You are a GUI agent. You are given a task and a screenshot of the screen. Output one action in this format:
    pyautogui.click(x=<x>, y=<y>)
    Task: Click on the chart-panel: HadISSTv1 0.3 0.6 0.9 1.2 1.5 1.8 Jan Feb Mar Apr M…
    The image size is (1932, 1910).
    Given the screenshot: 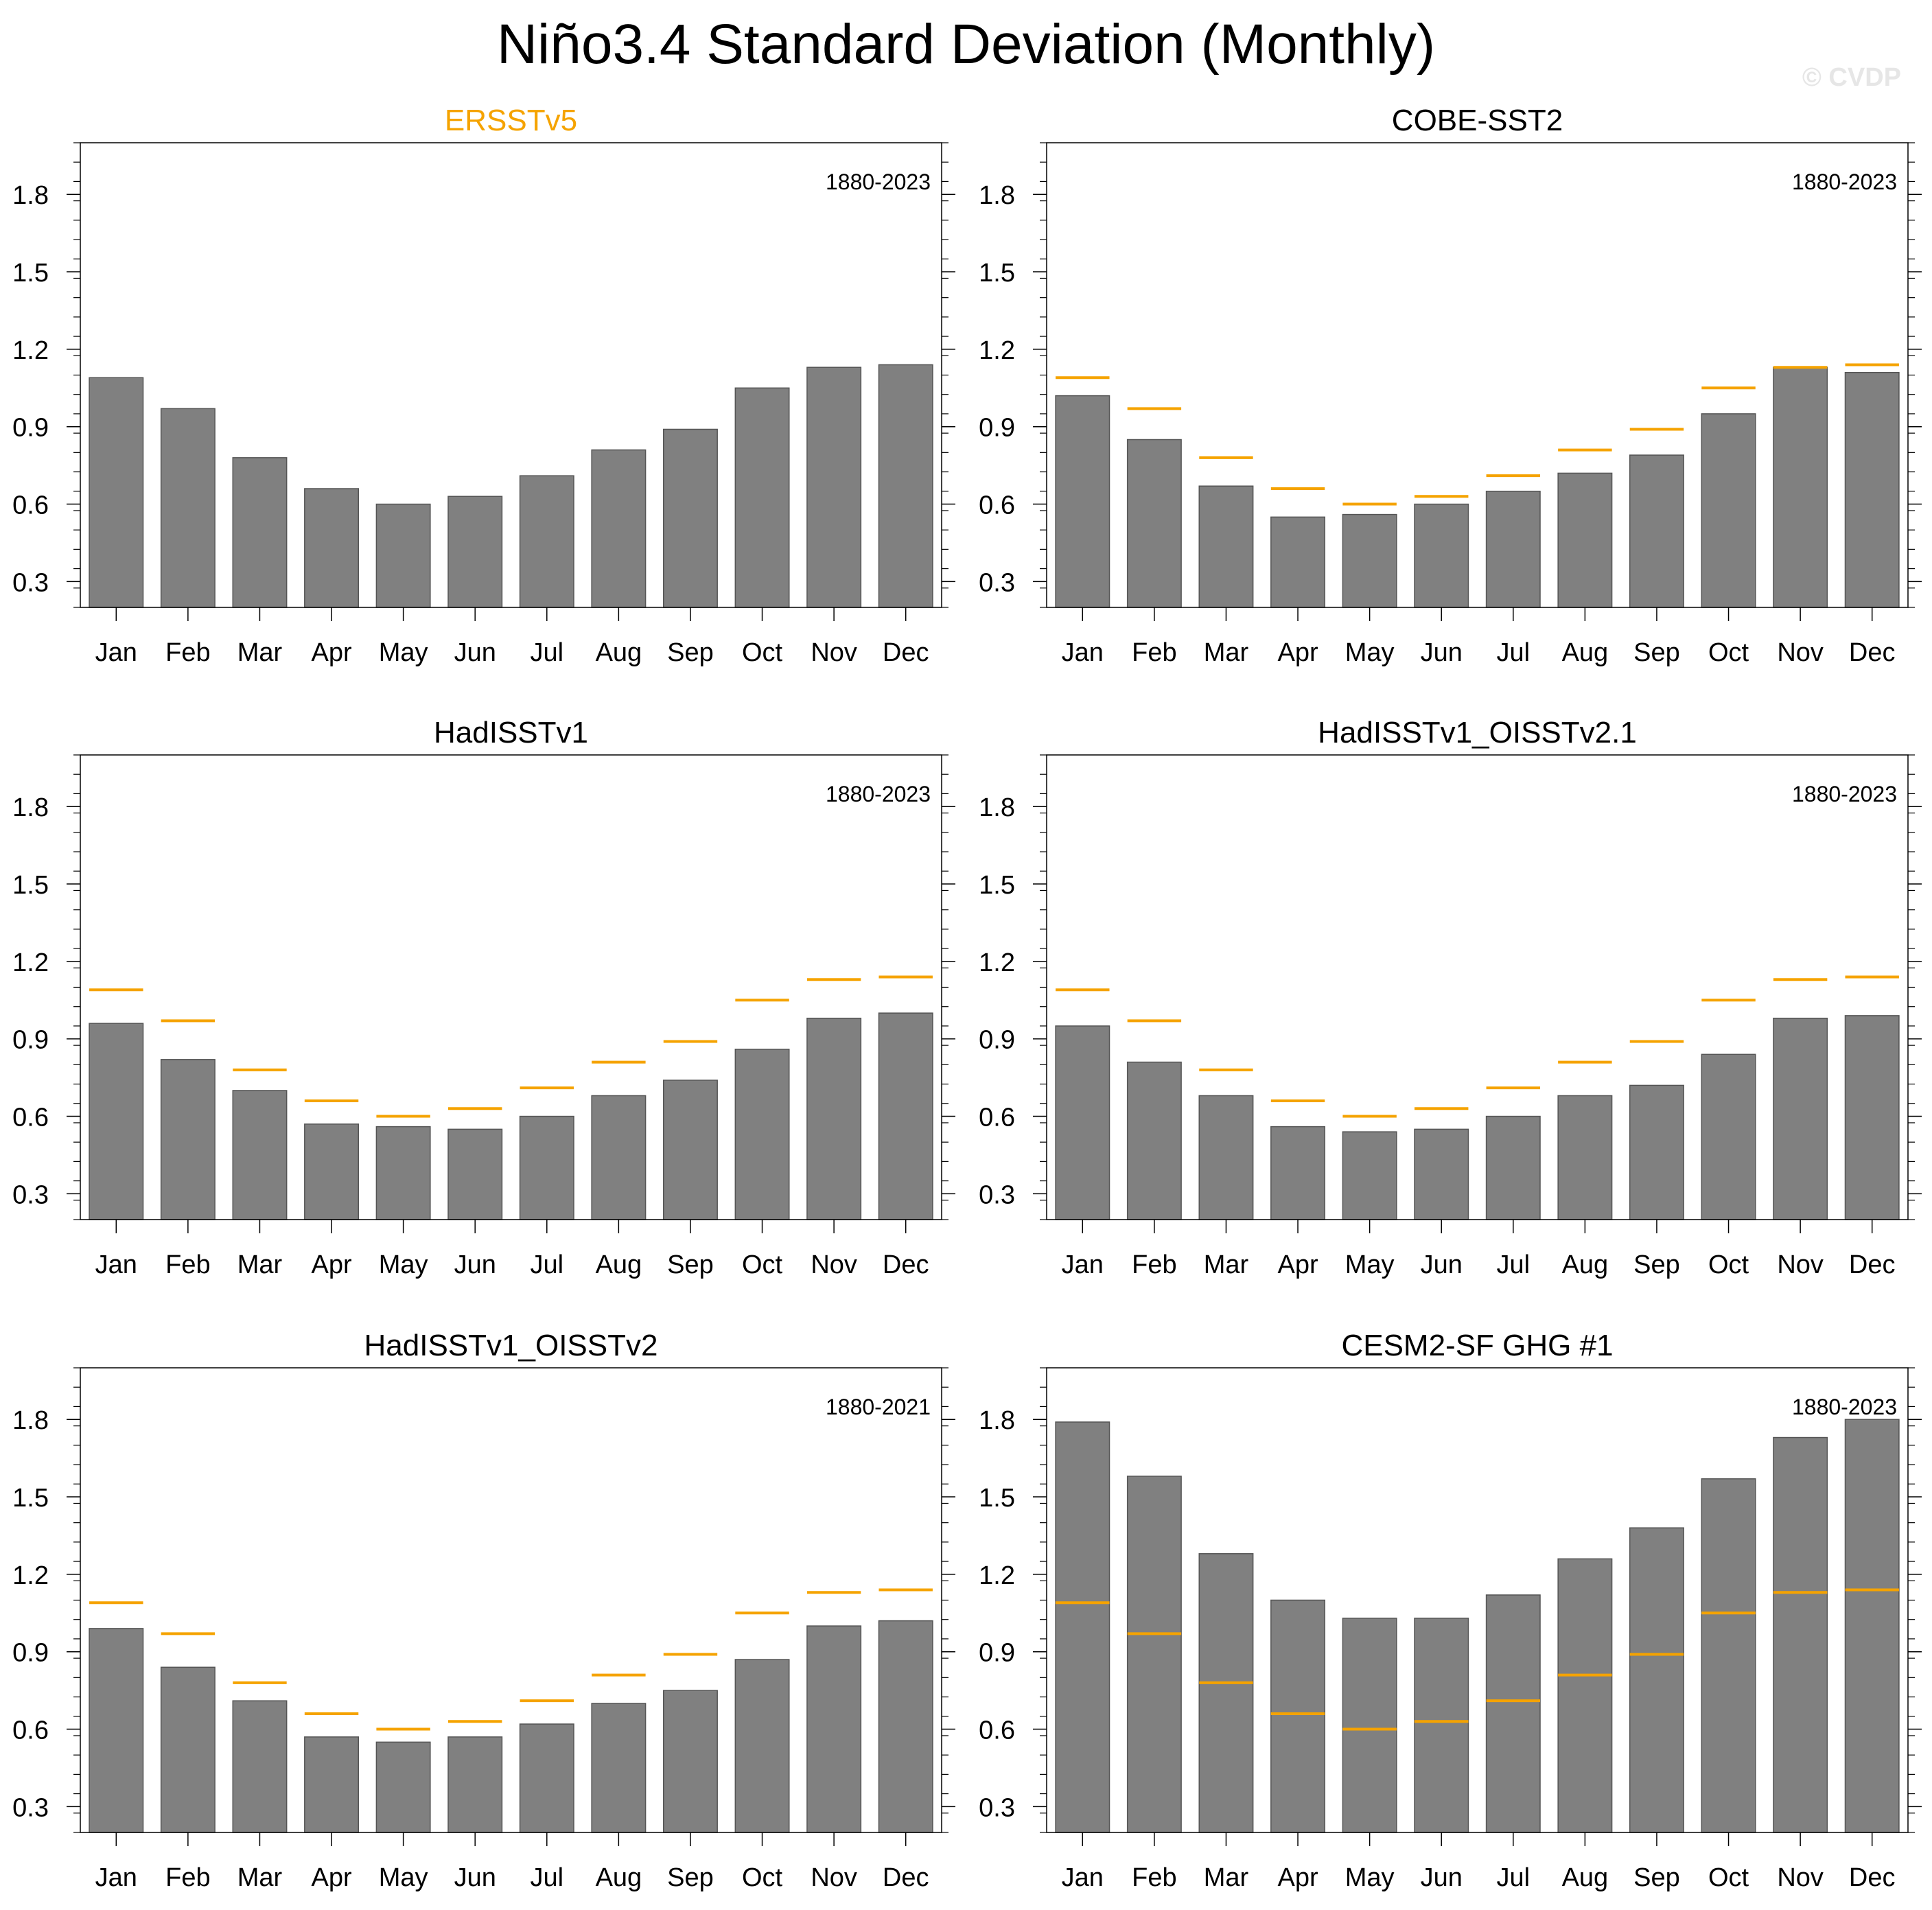 What is the action you would take?
    pyautogui.click(x=484, y=997)
    